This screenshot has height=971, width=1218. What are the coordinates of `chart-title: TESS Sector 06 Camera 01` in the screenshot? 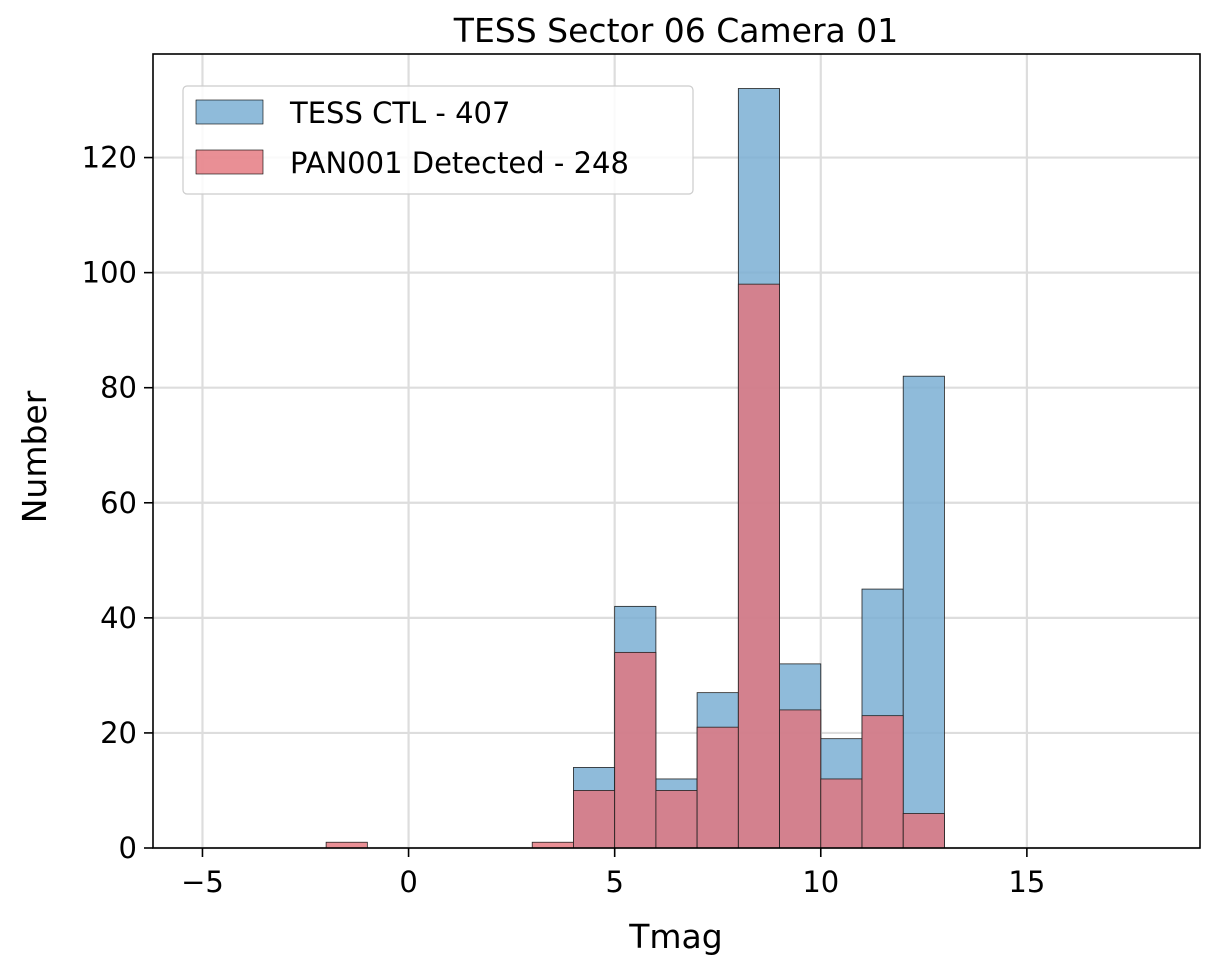 It's located at (675, 30).